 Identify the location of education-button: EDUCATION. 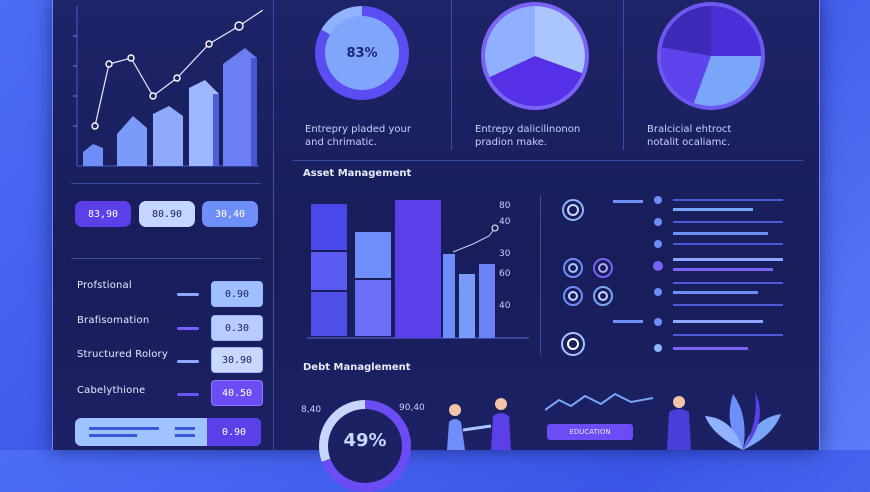
(590, 432).